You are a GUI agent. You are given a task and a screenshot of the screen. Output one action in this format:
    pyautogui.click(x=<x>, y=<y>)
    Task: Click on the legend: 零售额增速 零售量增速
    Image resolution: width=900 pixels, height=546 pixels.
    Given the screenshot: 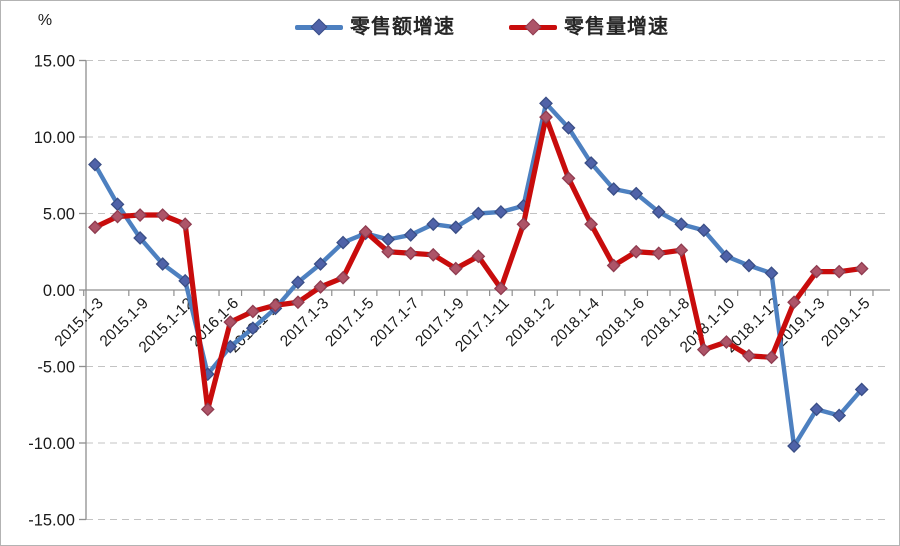 What is the action you would take?
    pyautogui.click(x=482, y=27)
    